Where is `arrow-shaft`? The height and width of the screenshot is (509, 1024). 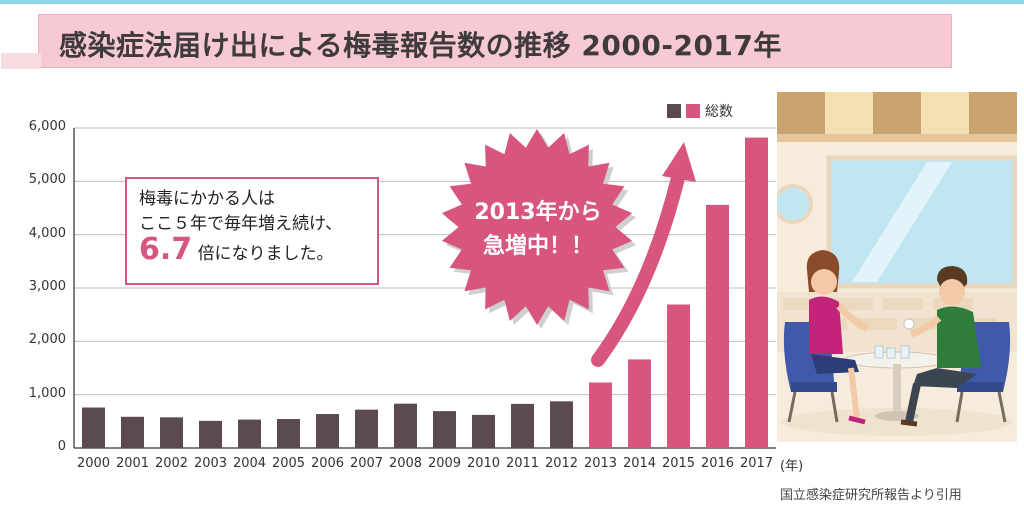 arrow-shaft is located at coordinates (638, 269).